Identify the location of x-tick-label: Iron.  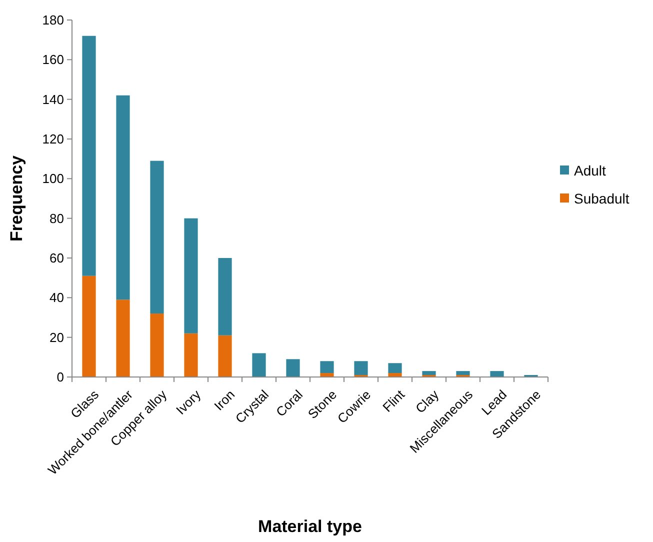
(224, 400).